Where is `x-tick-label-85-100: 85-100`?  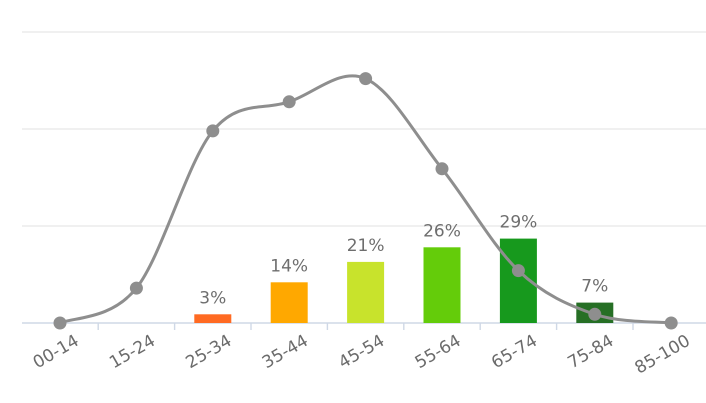 x-tick-label-85-100: 85-100 is located at coordinates (663, 354).